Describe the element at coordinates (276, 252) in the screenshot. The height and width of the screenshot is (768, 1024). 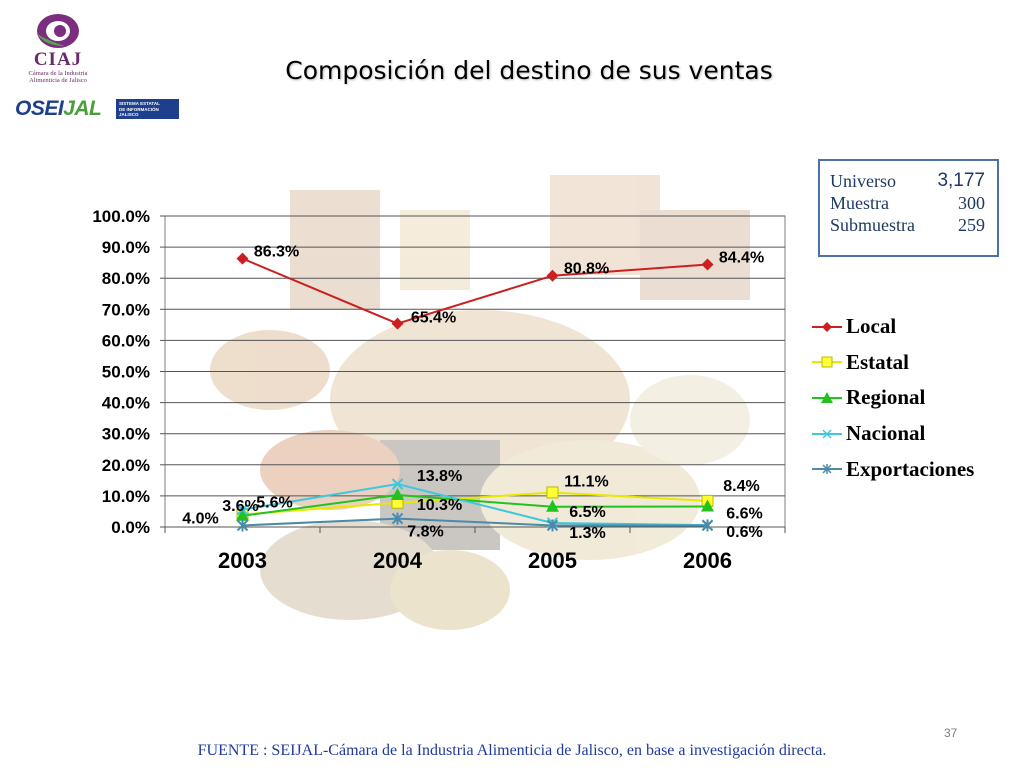
I see `data-label: 86.3%` at that location.